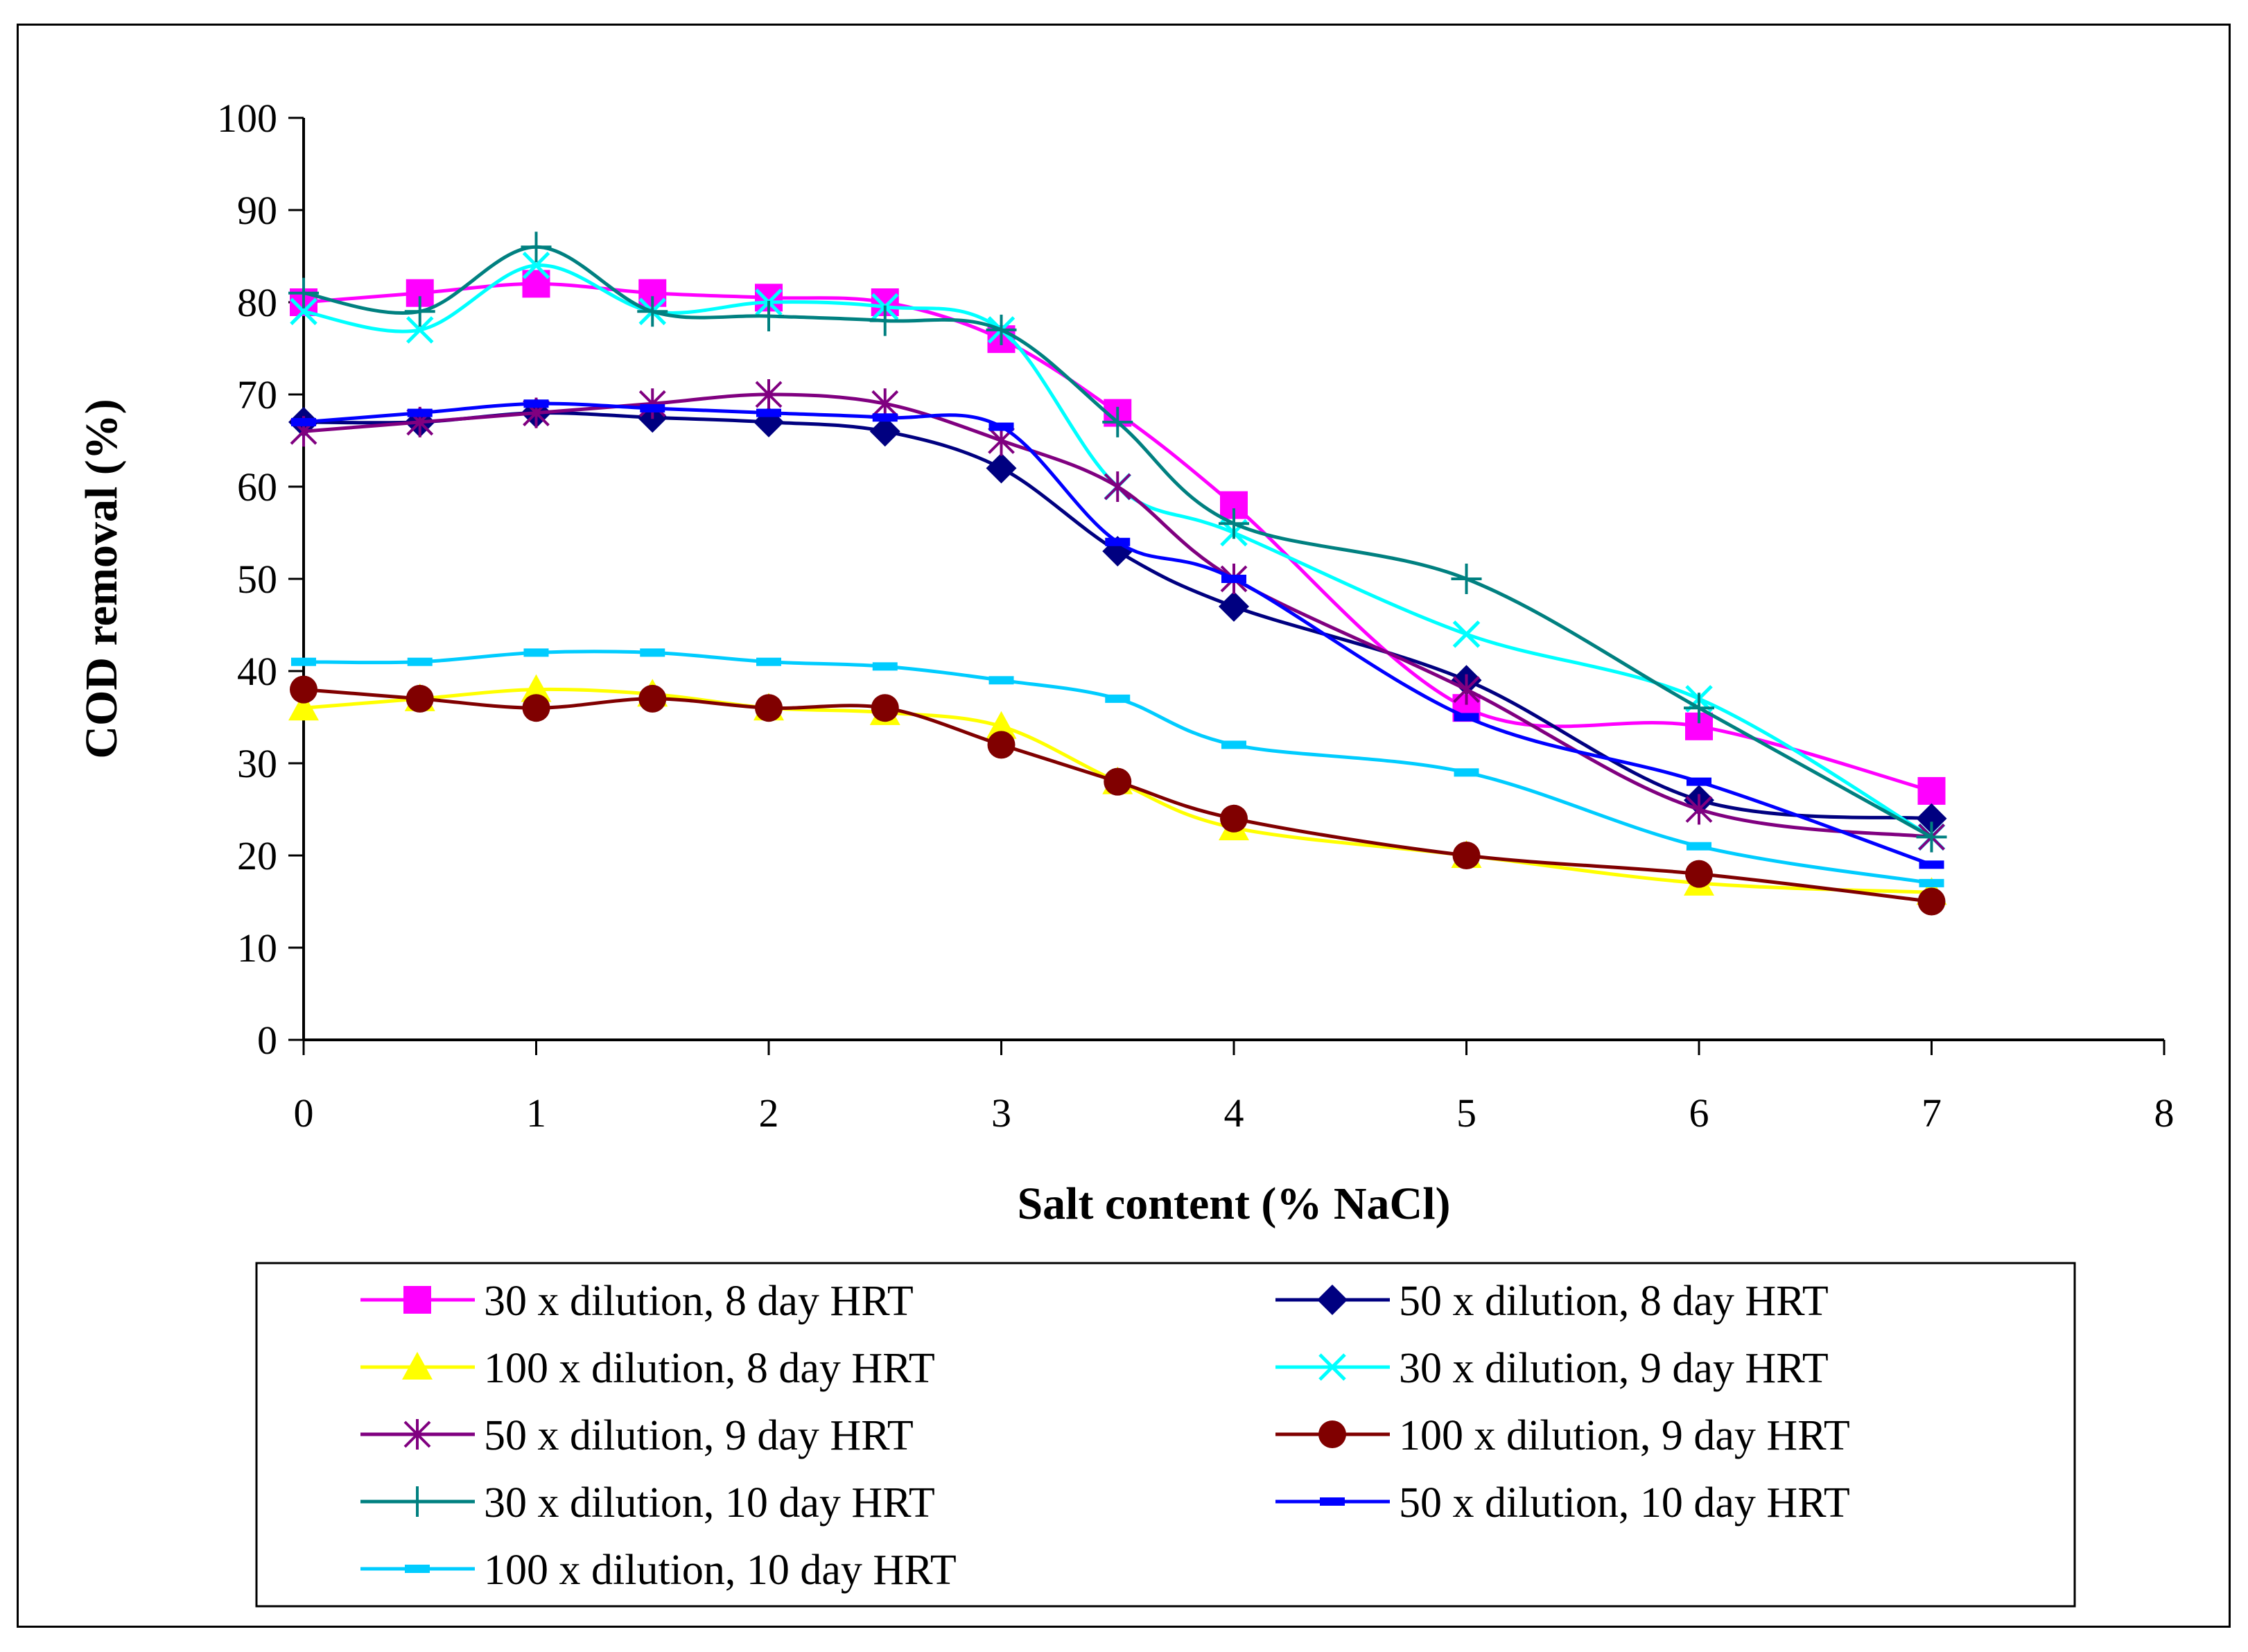 Image resolution: width=2248 pixels, height=1652 pixels. Describe the element at coordinates (257, 302) in the screenshot. I see `y-tick-label: 80` at that location.